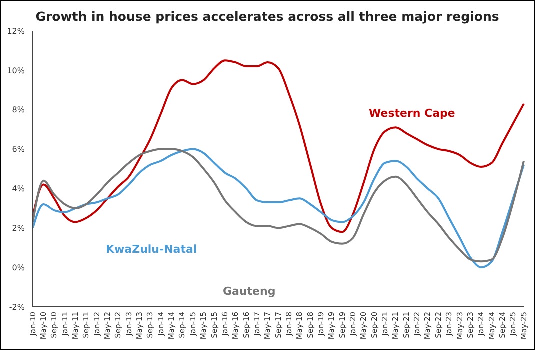 The width and height of the screenshot is (535, 350). I want to click on series-label: Western Cape, so click(412, 113).